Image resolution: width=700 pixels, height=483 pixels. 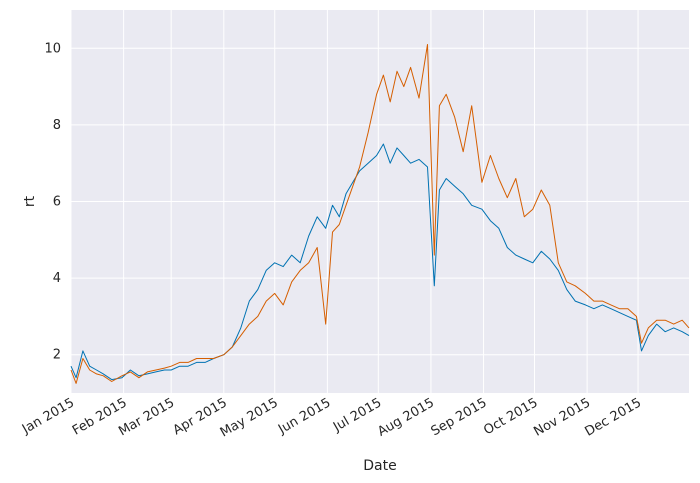 What do you see at coordinates (614, 417) in the screenshot?
I see `x-tick-label: Dec 2015` at bounding box center [614, 417].